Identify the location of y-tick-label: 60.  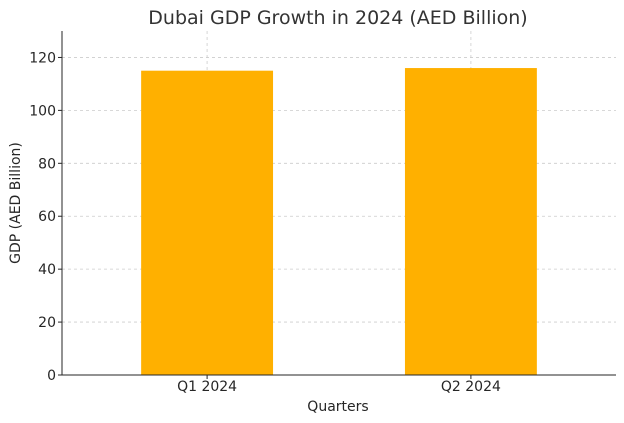
(47, 217).